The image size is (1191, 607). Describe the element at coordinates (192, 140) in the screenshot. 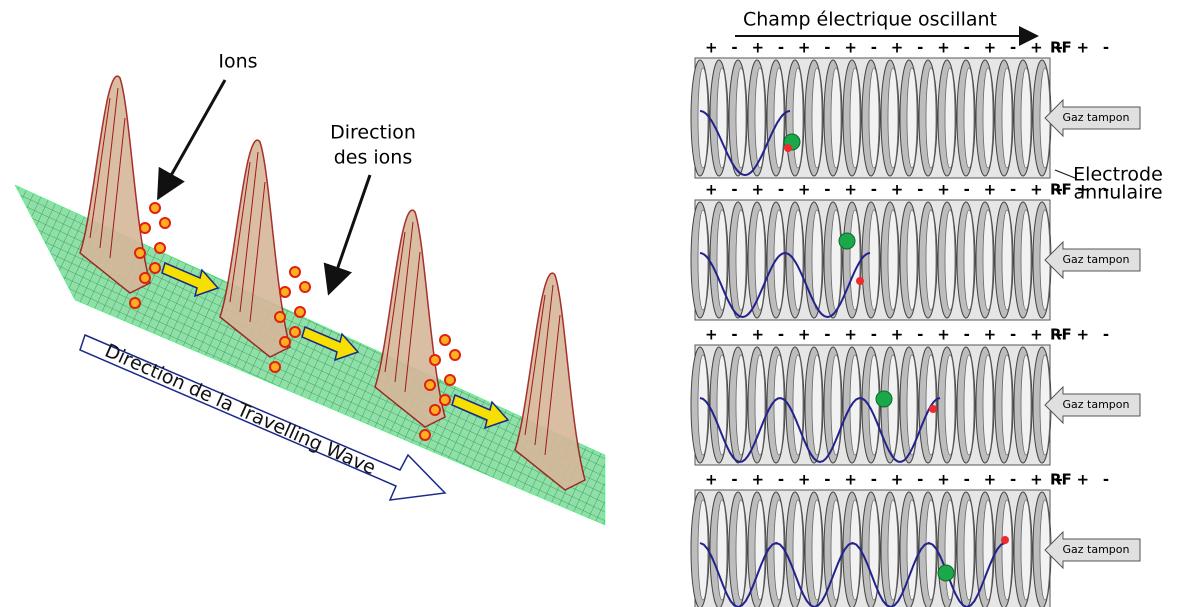

I see `ions-arrow` at that location.